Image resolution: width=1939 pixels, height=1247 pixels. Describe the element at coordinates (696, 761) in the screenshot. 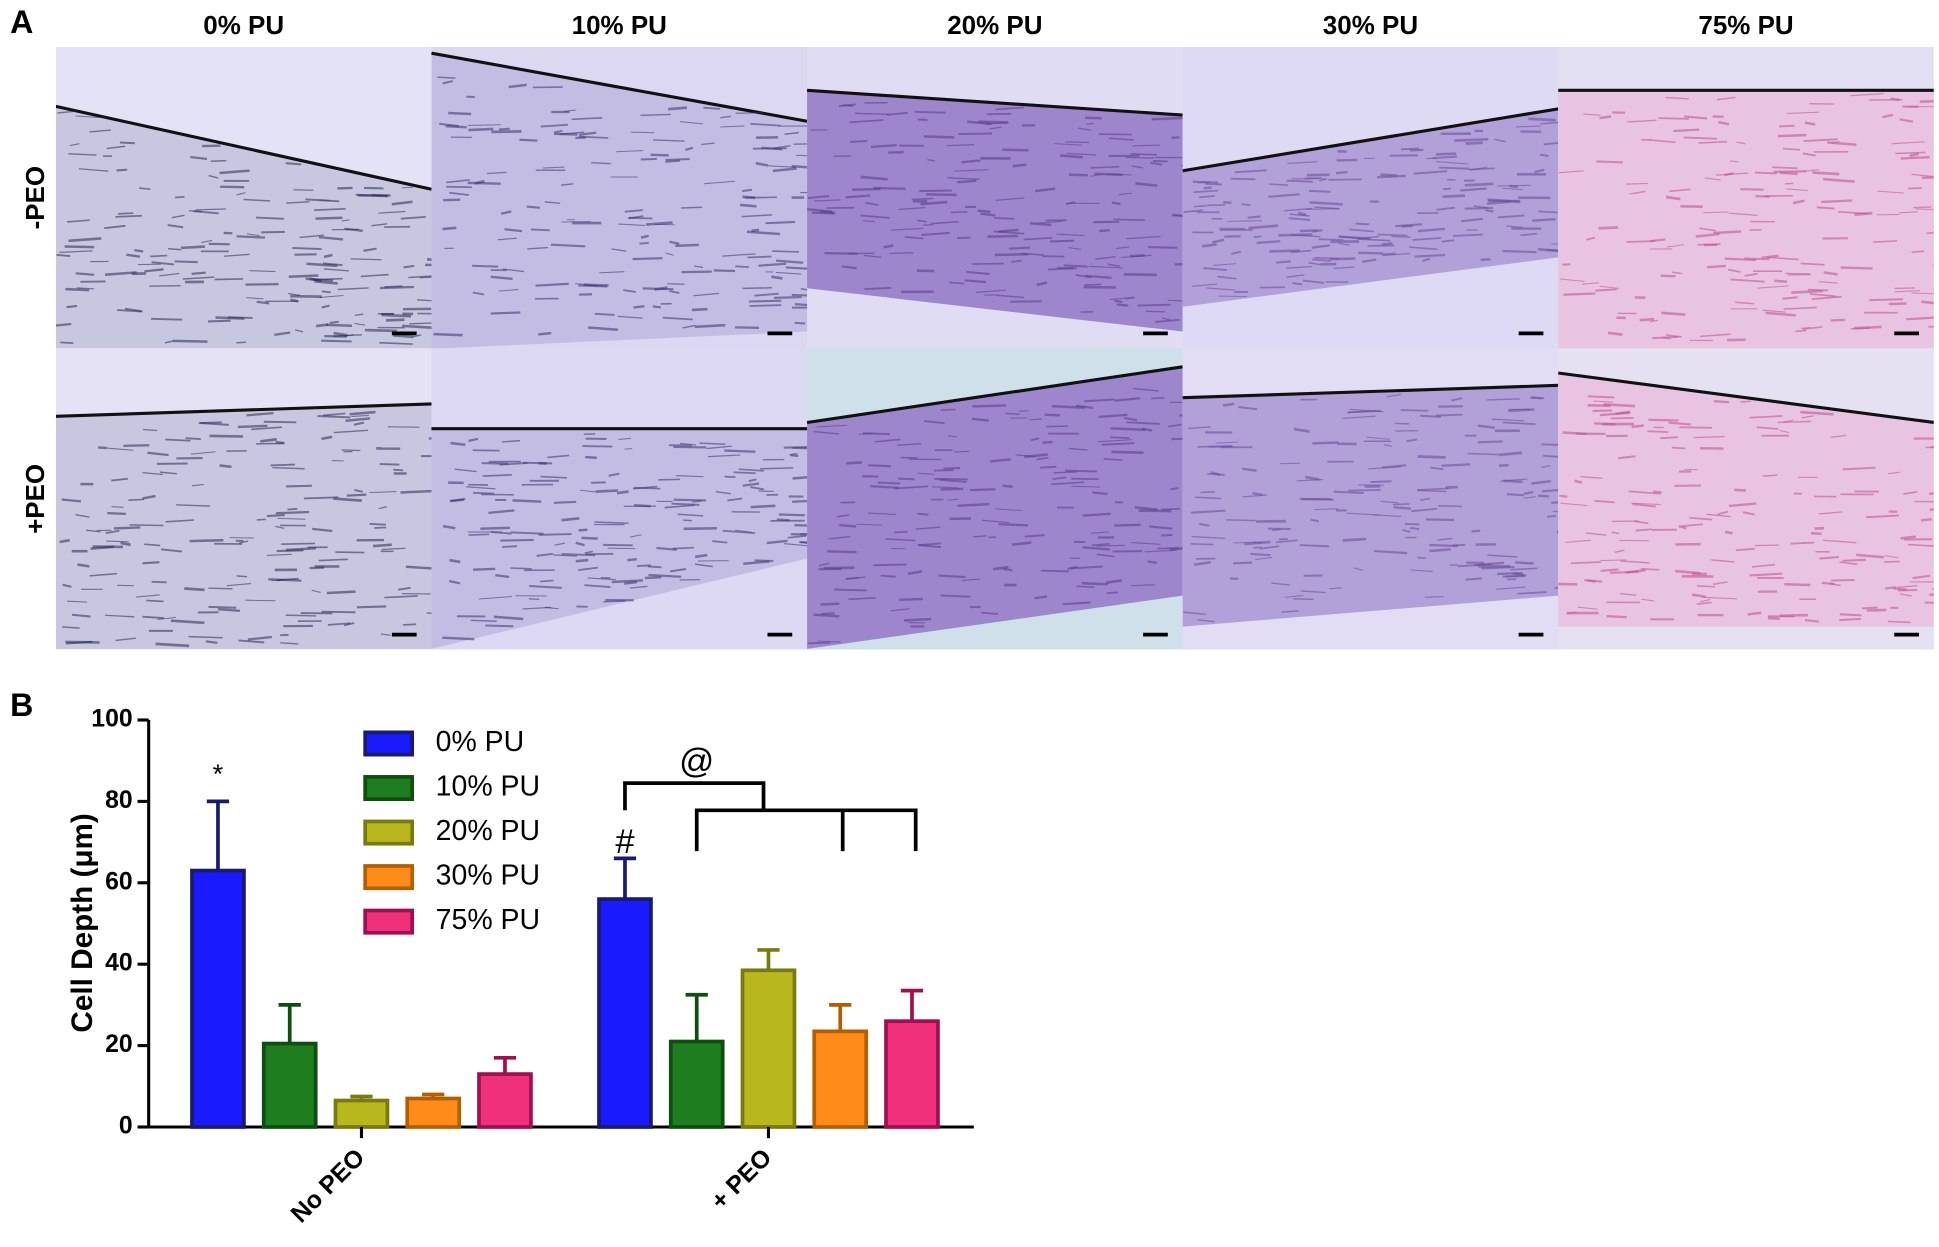

I see `annotation: @` at that location.